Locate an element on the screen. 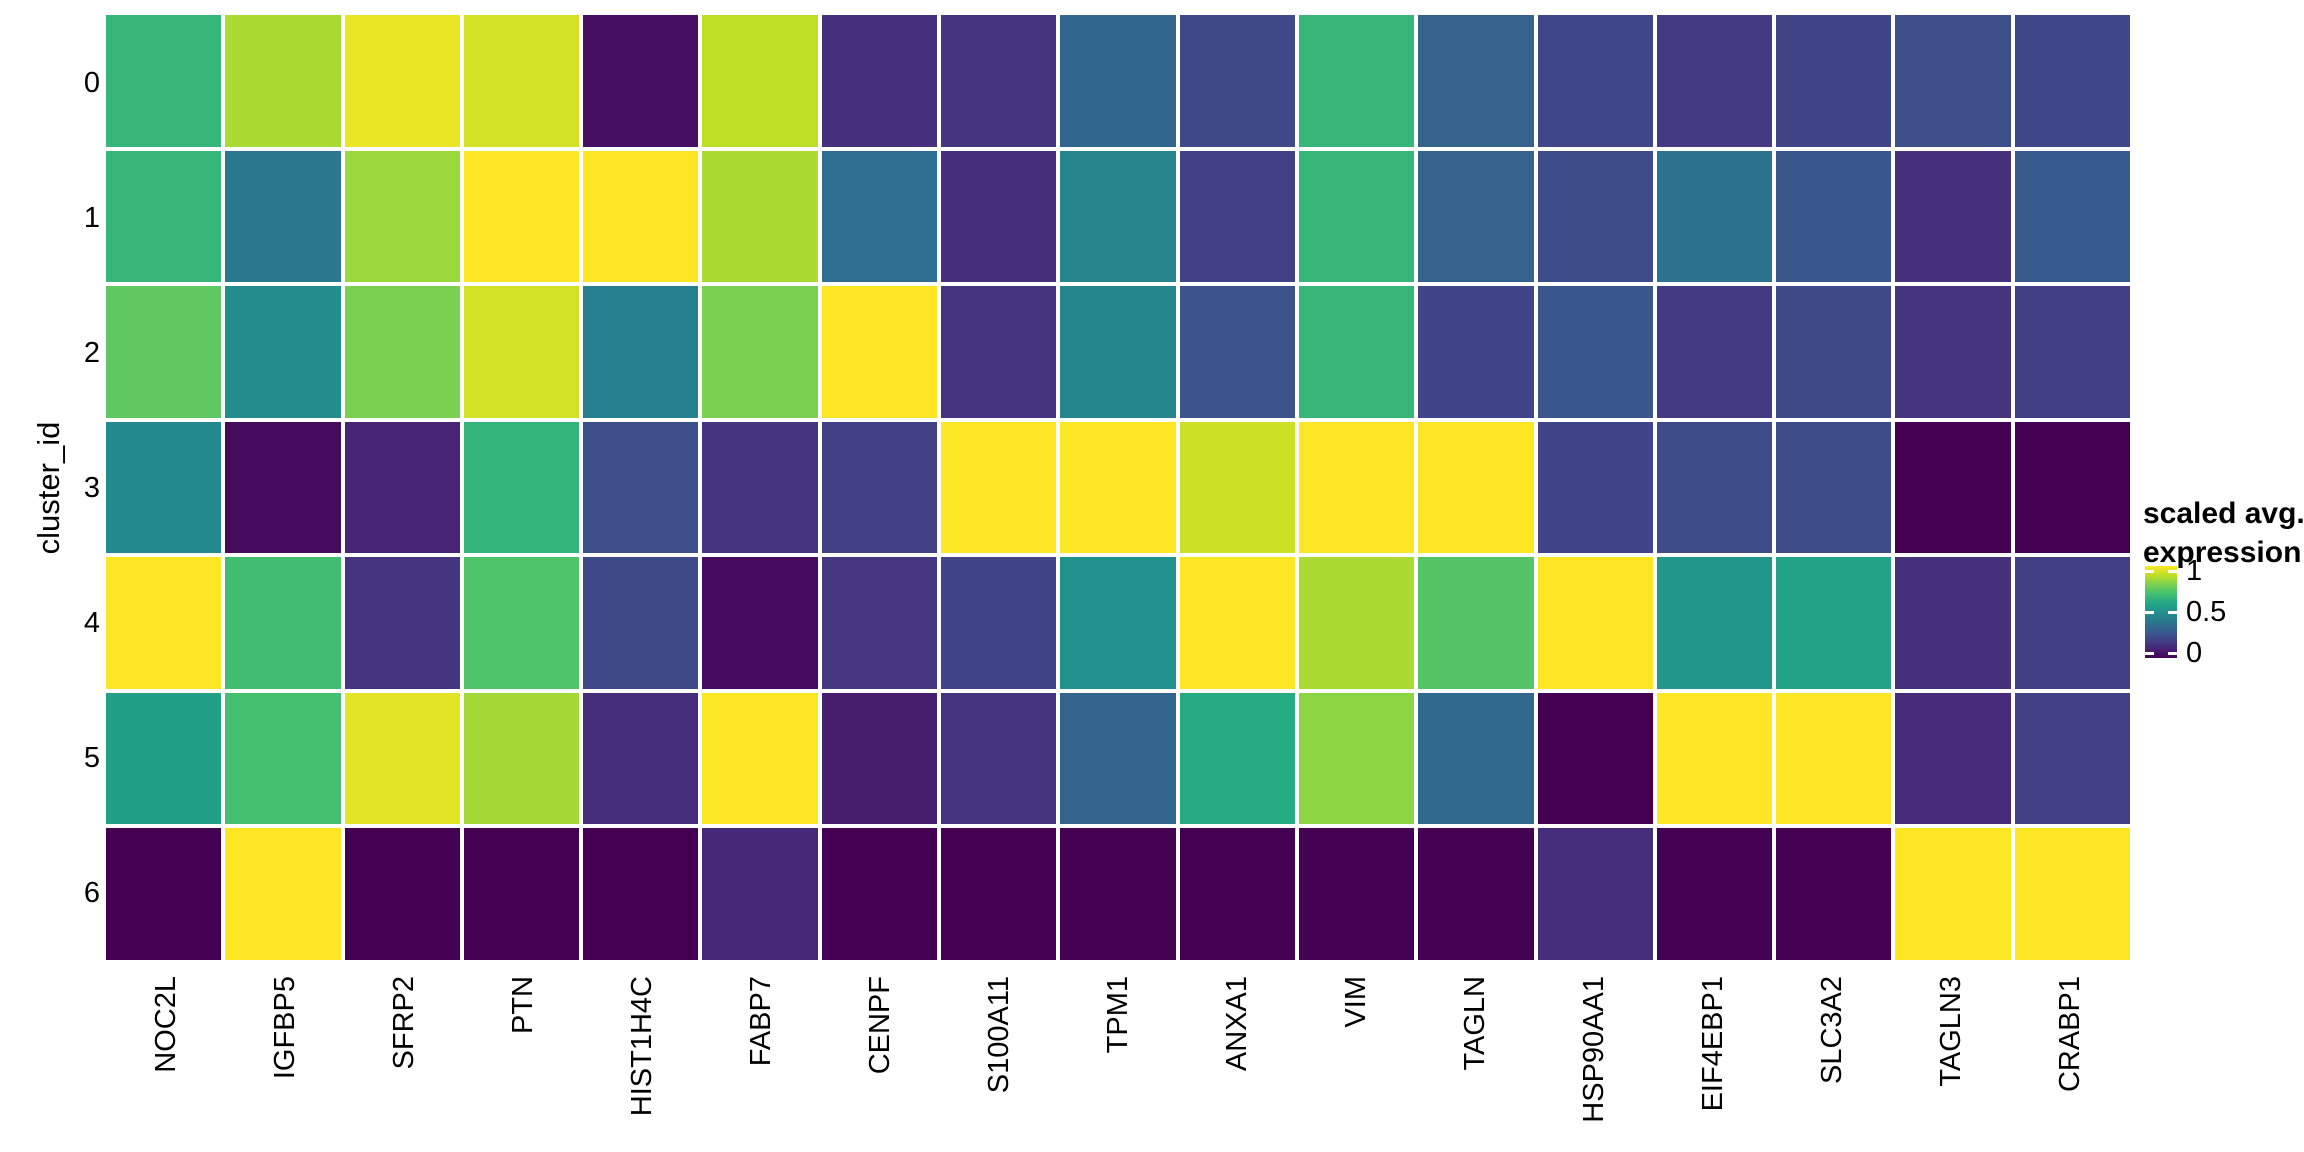 This screenshot has height=1152, width=2304. x-axis-label: CRABP1 is located at coordinates (2070, 1034).